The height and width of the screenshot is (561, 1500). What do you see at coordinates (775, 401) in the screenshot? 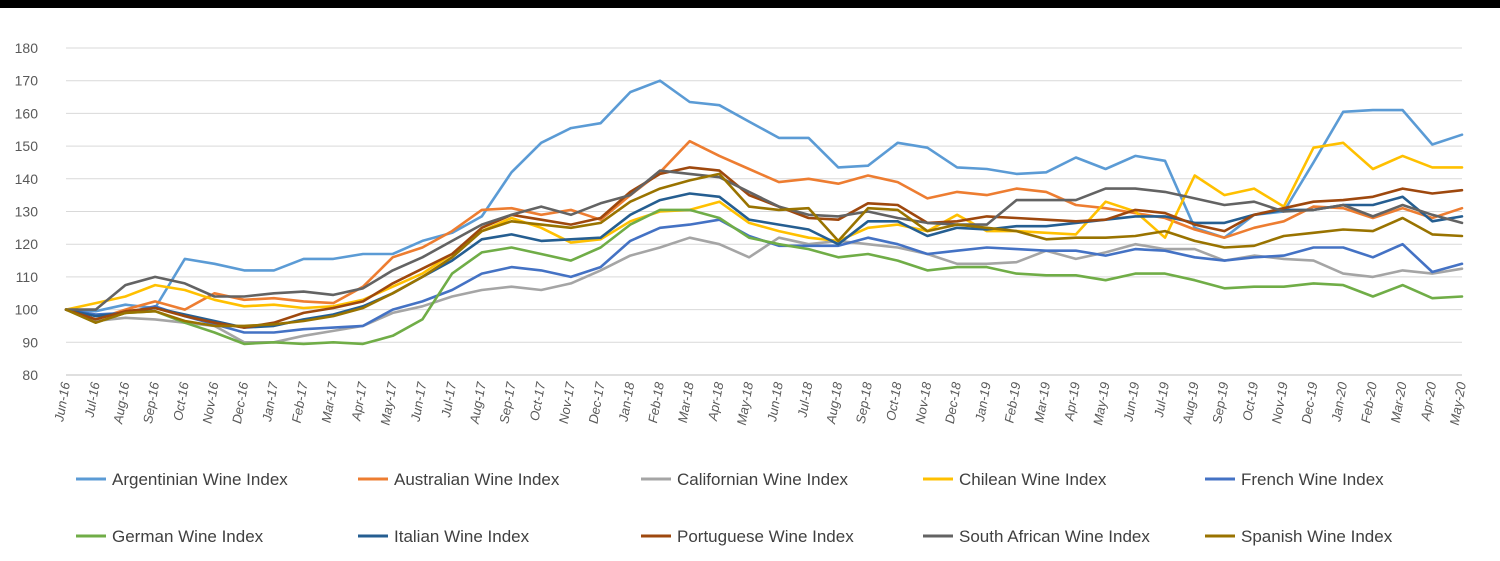
I see `x-tick-label: Jun-18` at bounding box center [775, 401].